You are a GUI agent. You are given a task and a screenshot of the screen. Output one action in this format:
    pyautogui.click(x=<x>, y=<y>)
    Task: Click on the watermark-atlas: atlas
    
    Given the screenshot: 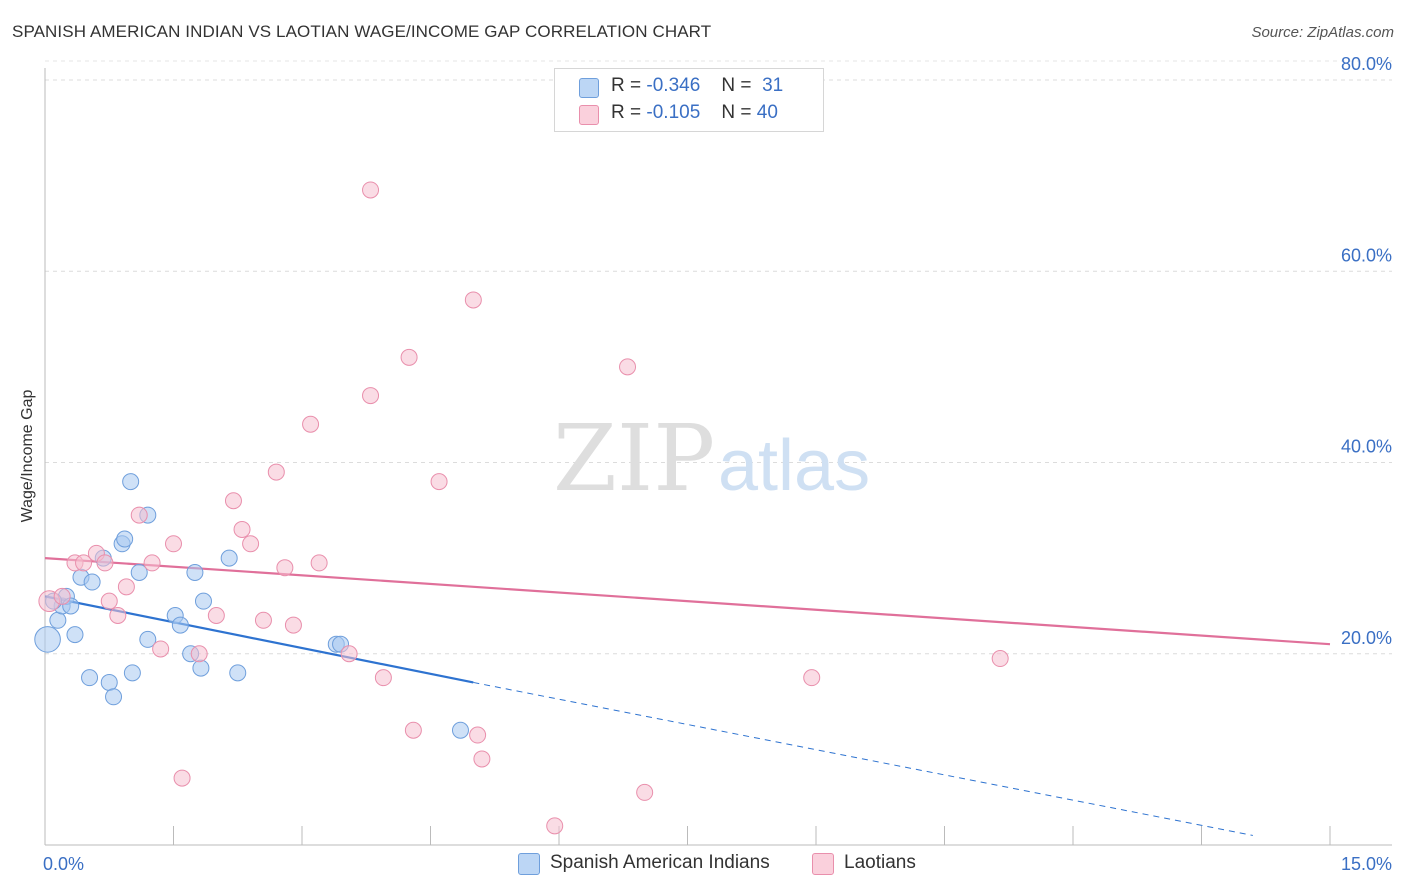 What is the action you would take?
    pyautogui.click(x=794, y=466)
    